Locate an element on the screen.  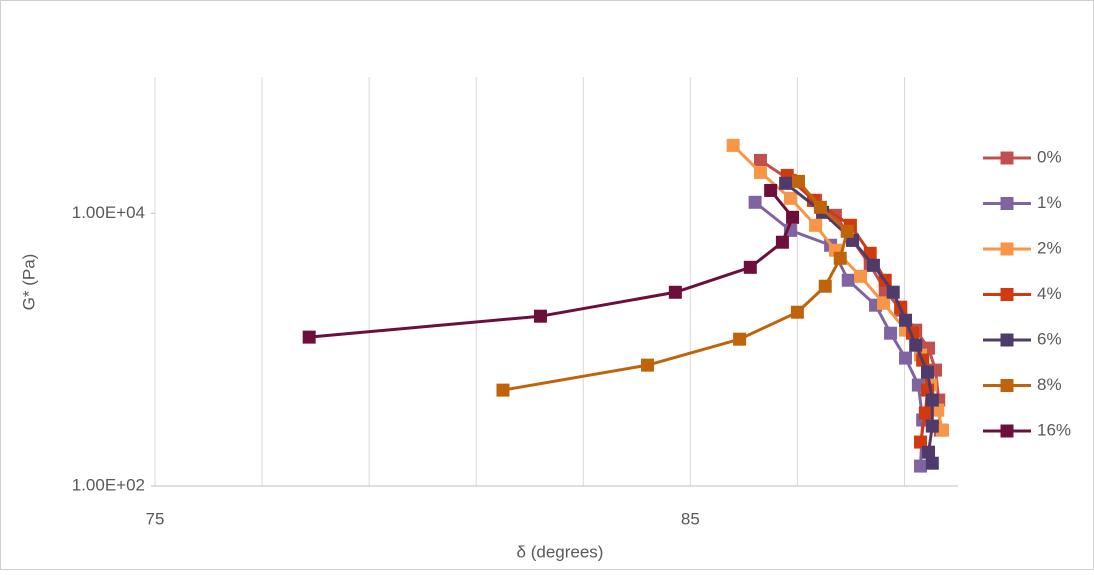
y-tick-label: 1.00E+04 is located at coordinates (108, 212).